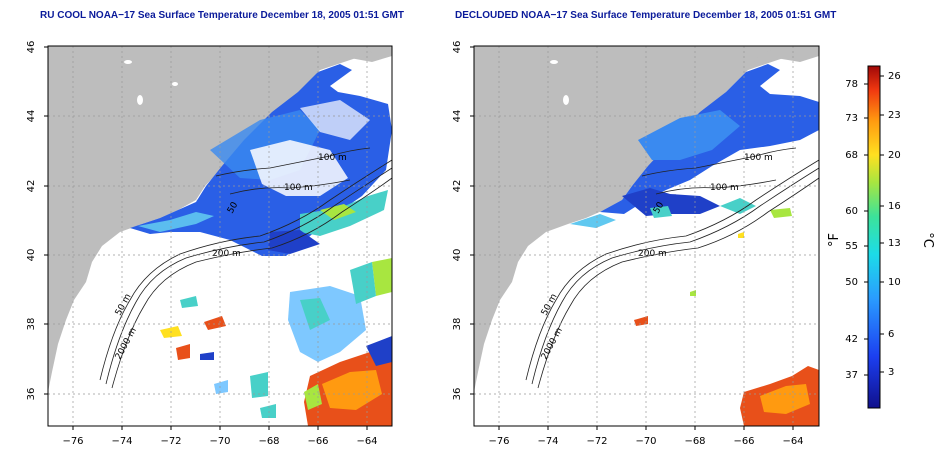 This screenshot has height=475, width=950. What do you see at coordinates (894, 115) in the screenshot?
I see `c-tick-label: 23` at bounding box center [894, 115].